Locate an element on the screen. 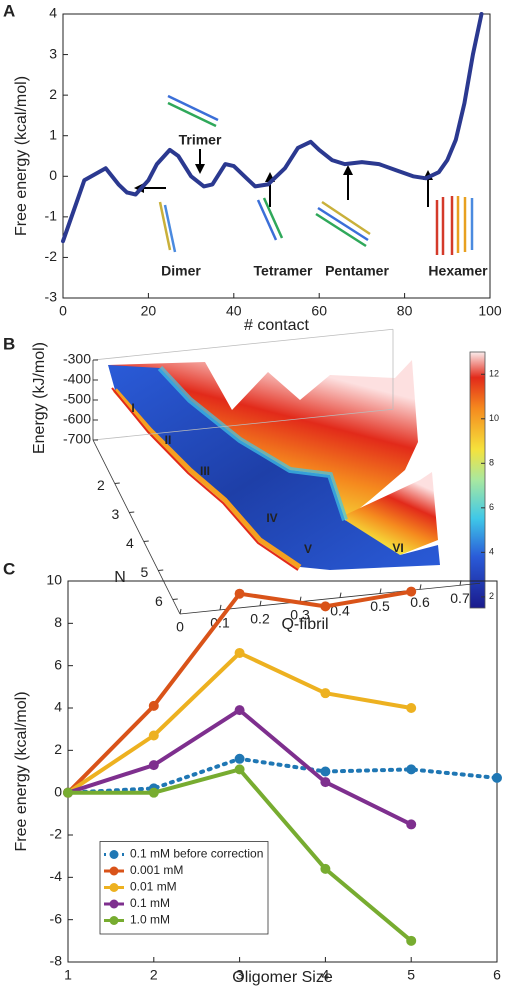  panel-label: B is located at coordinates (9, 343).